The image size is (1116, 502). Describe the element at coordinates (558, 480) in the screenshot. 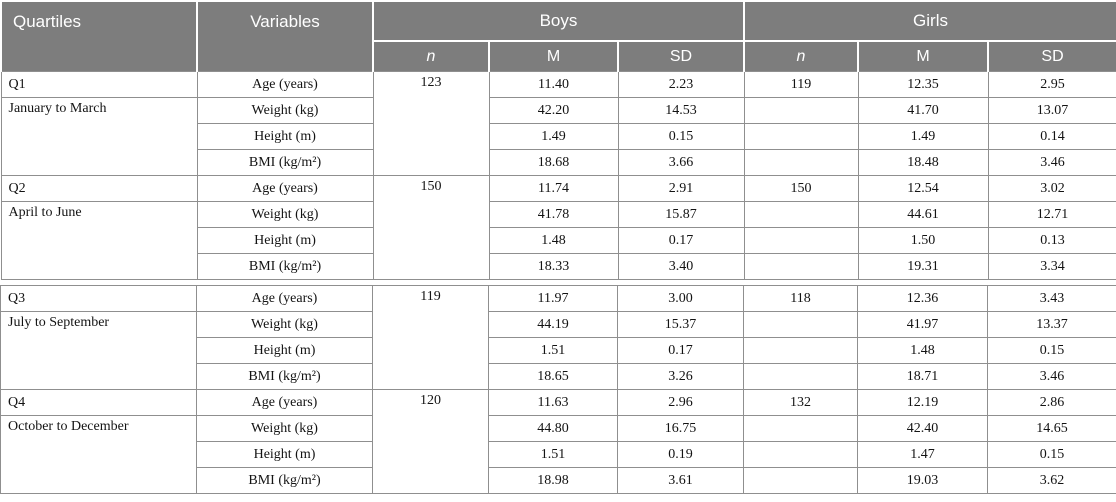

I see `table-row: BMI (kg/m²) 18.98 3.61 19.03 3.62` at that location.